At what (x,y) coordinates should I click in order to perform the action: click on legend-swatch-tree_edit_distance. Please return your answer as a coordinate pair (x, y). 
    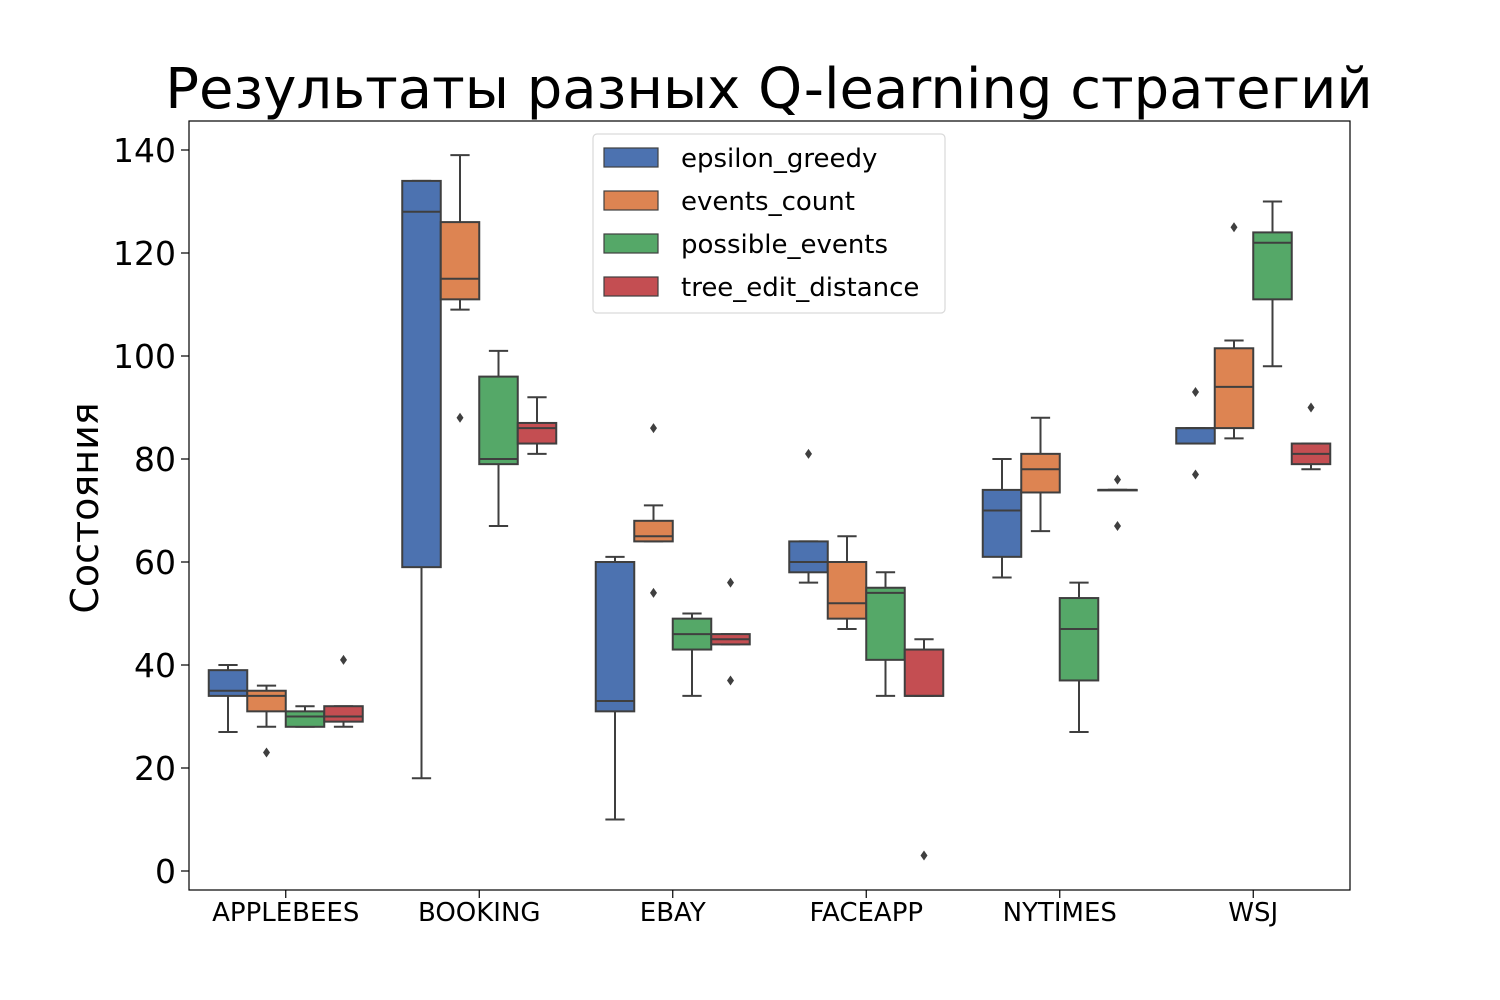
    Looking at the image, I should click on (631, 286).